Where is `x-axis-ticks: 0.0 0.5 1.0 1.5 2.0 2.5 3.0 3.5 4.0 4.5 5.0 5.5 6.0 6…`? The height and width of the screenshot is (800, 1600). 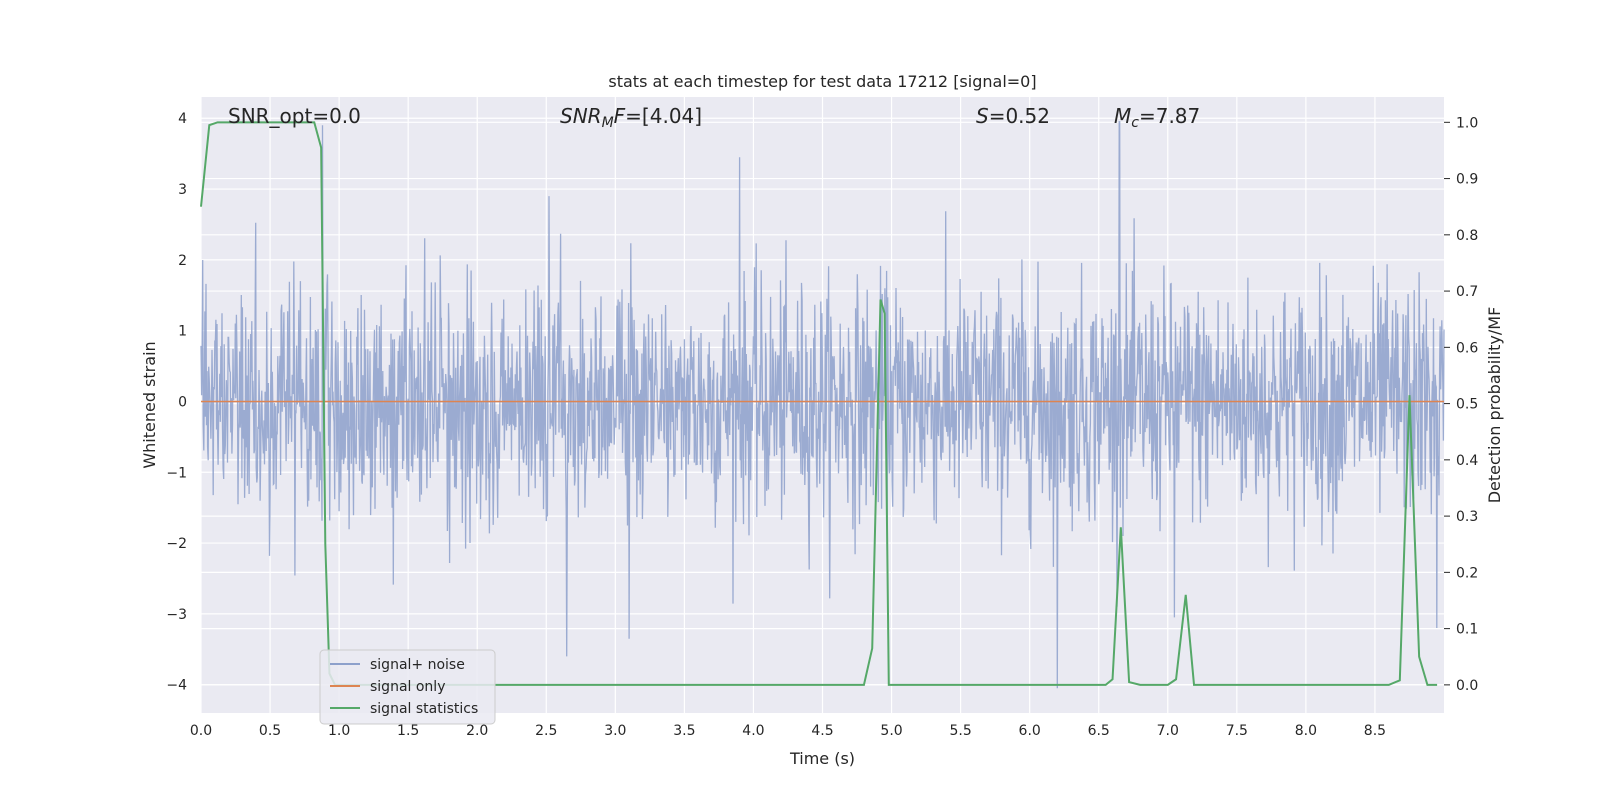
x-axis-ticks: 0.0 0.5 1.0 1.5 2.0 2.5 3.0 3.5 4.0 4.5 5.0 5.5 6.0 6… is located at coordinates (788, 731).